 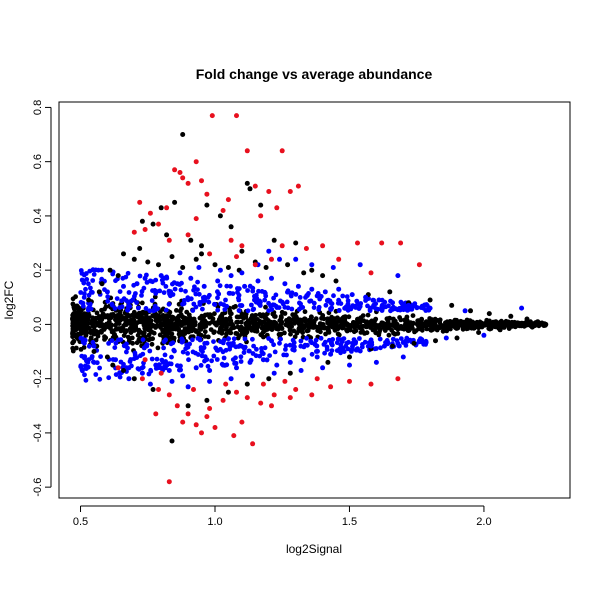 I want to click on x-tick-label: 2.0, so click(x=483, y=522).